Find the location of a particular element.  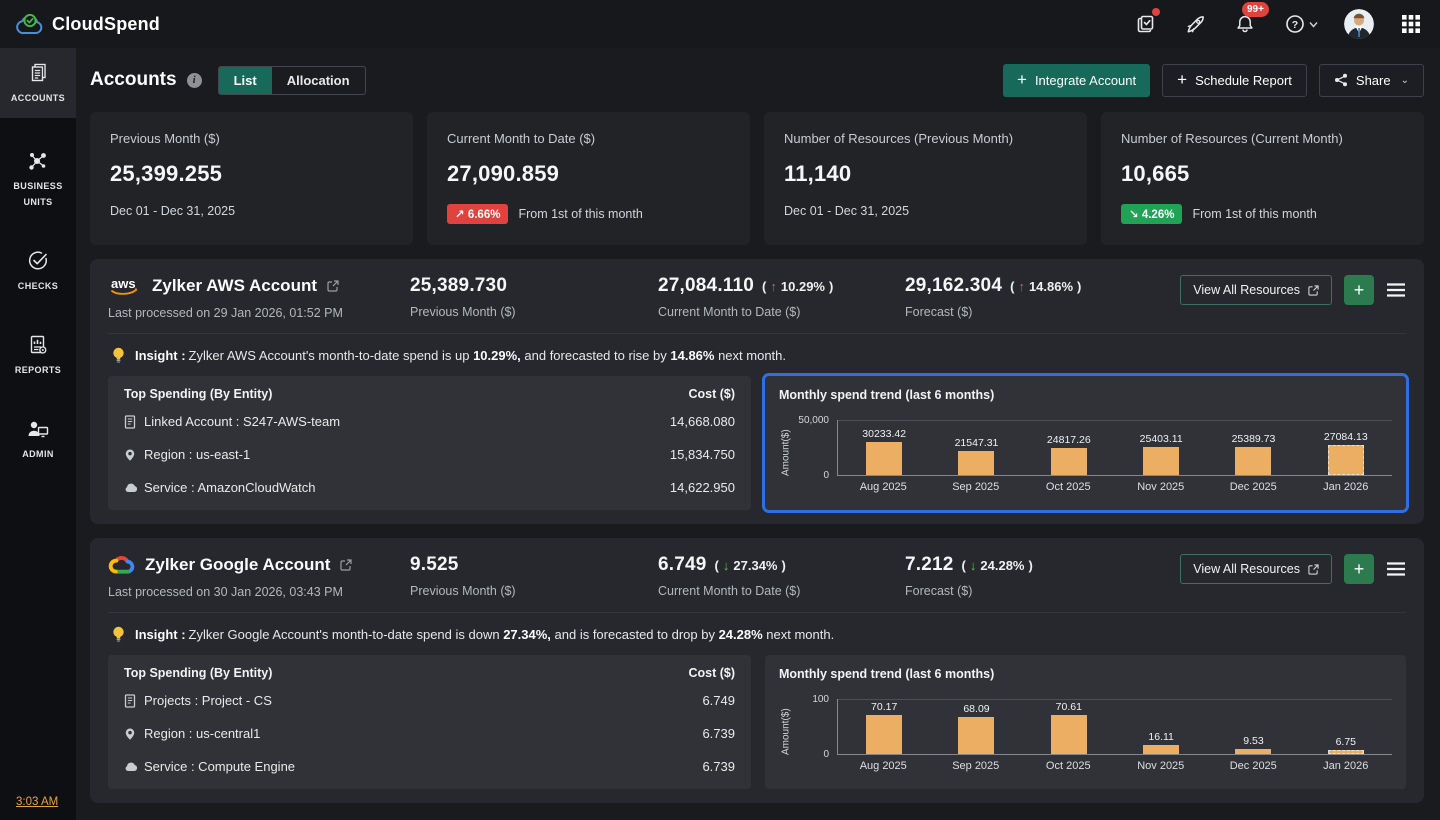

bar-column: 68.09 is located at coordinates (976, 726).